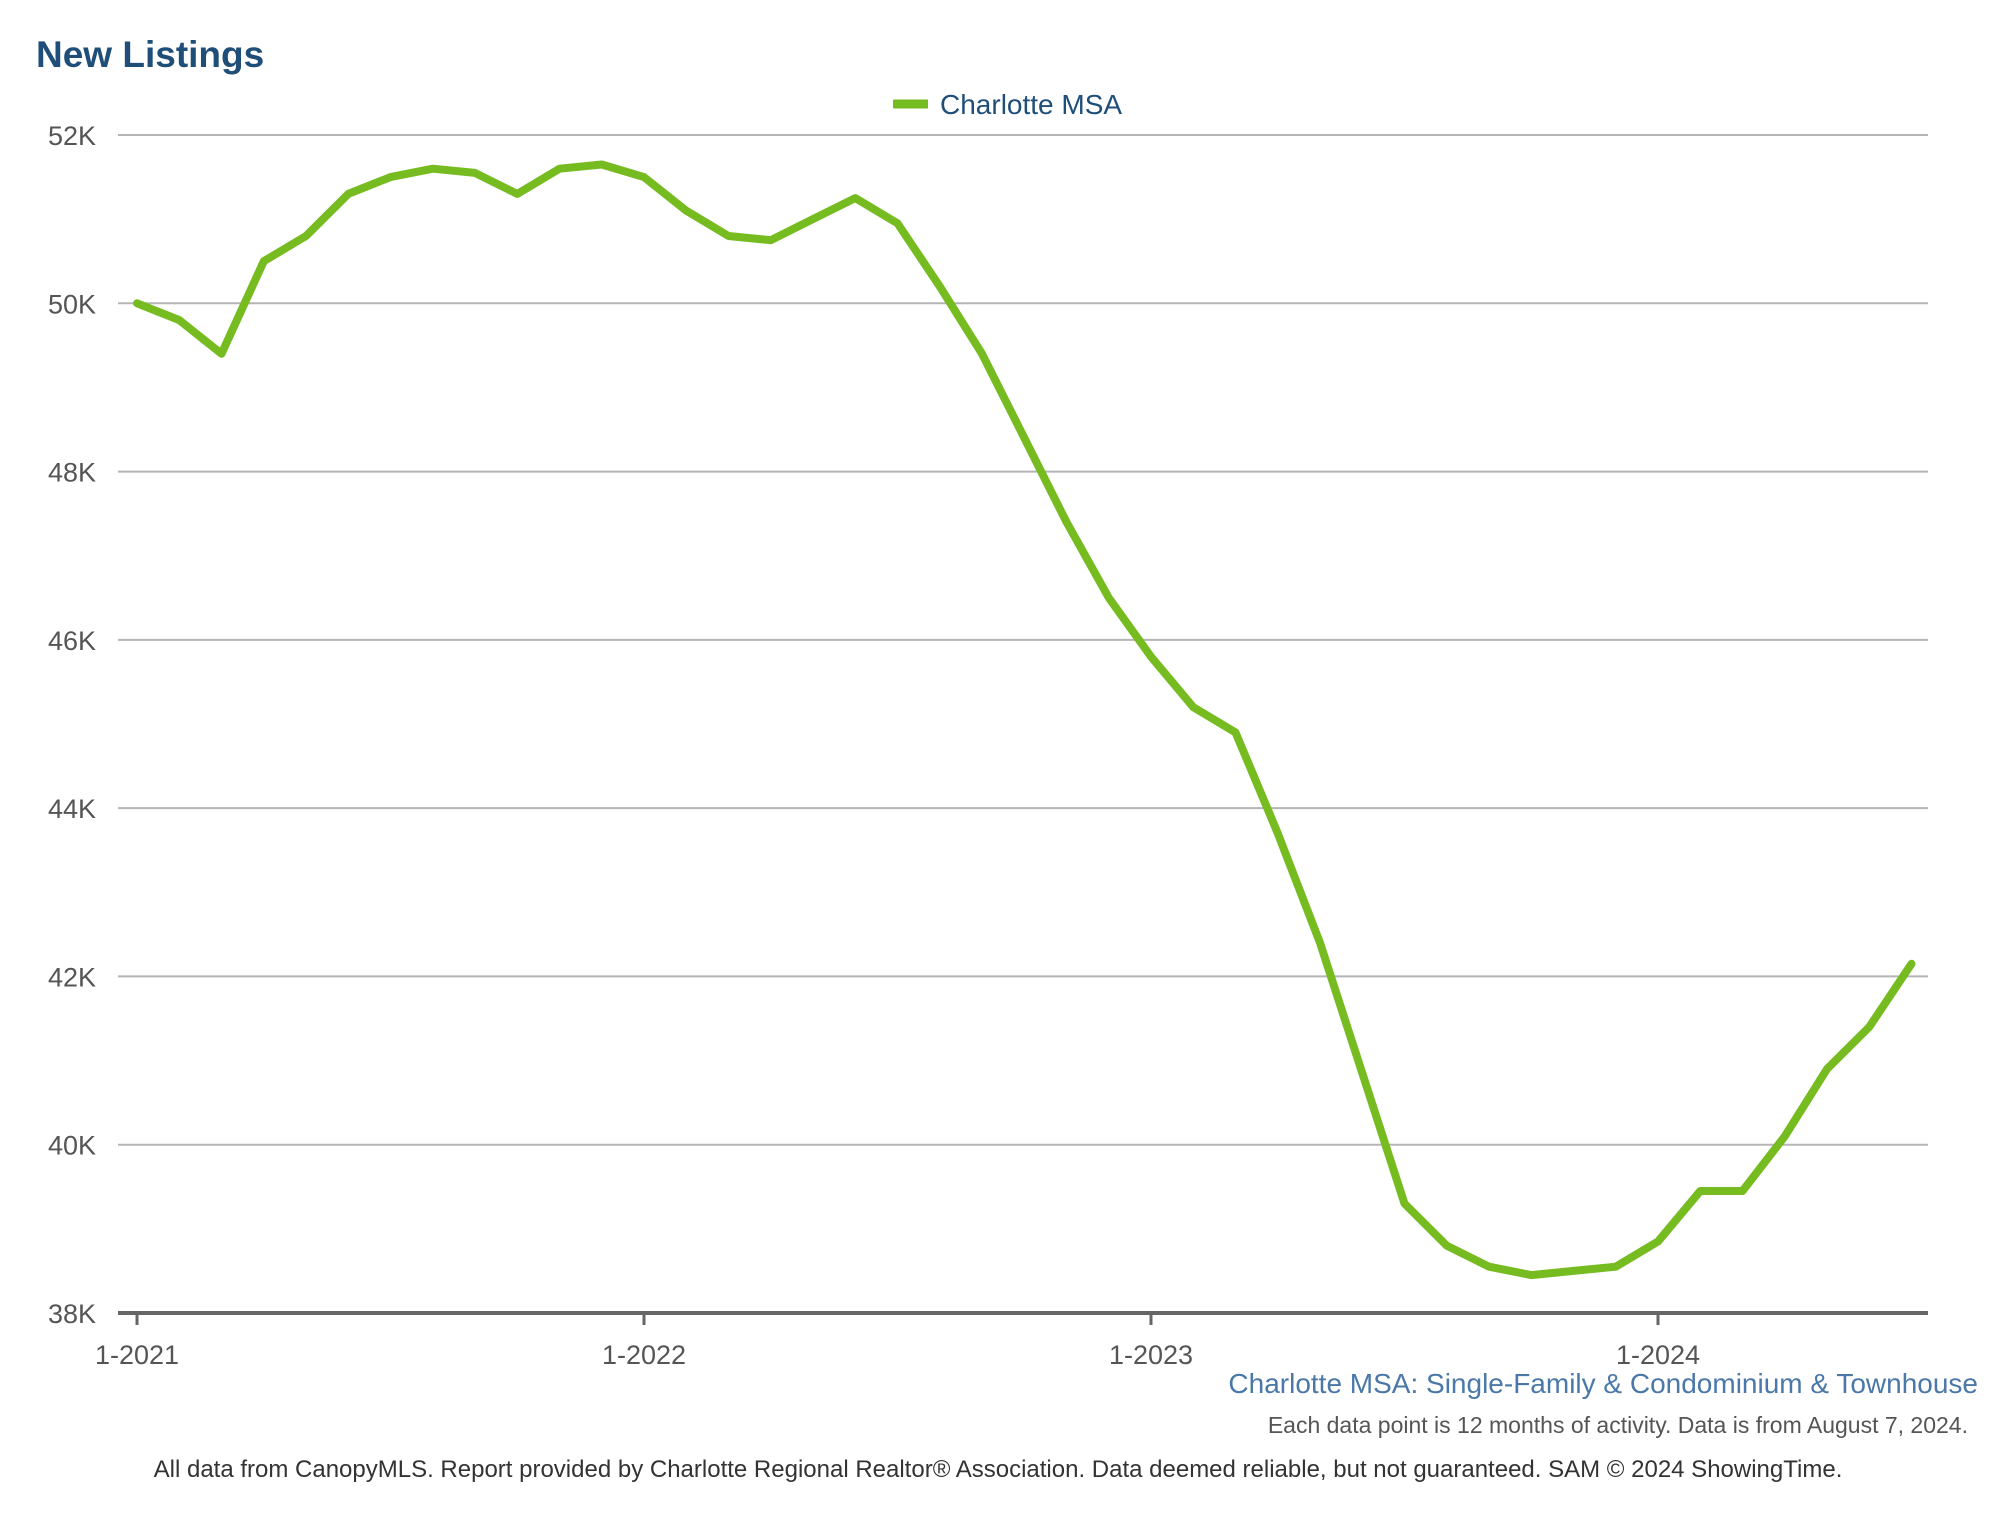 The height and width of the screenshot is (1522, 1996). I want to click on legend-label: Charlotte MSA, so click(1031, 104).